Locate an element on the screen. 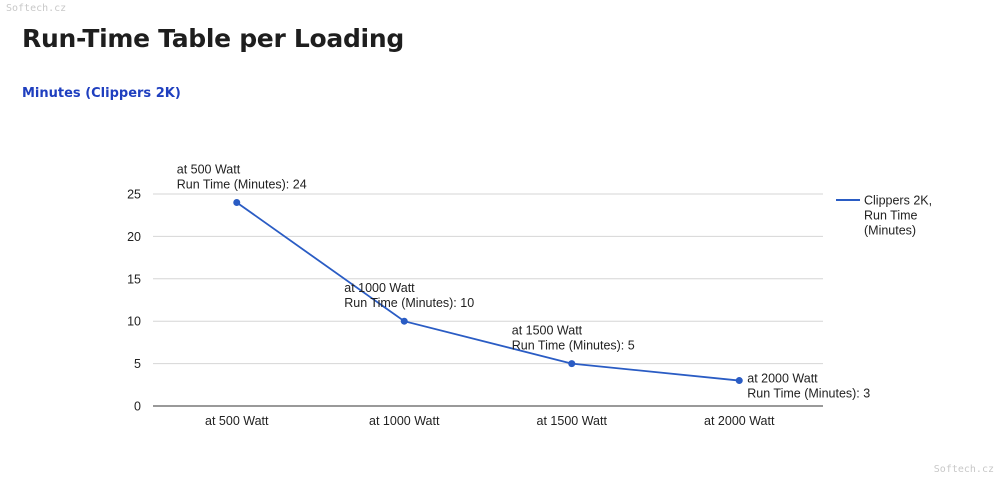 Image resolution: width=1000 pixels, height=480 pixels. watermark-top: Softech.cz is located at coordinates (36, 8).